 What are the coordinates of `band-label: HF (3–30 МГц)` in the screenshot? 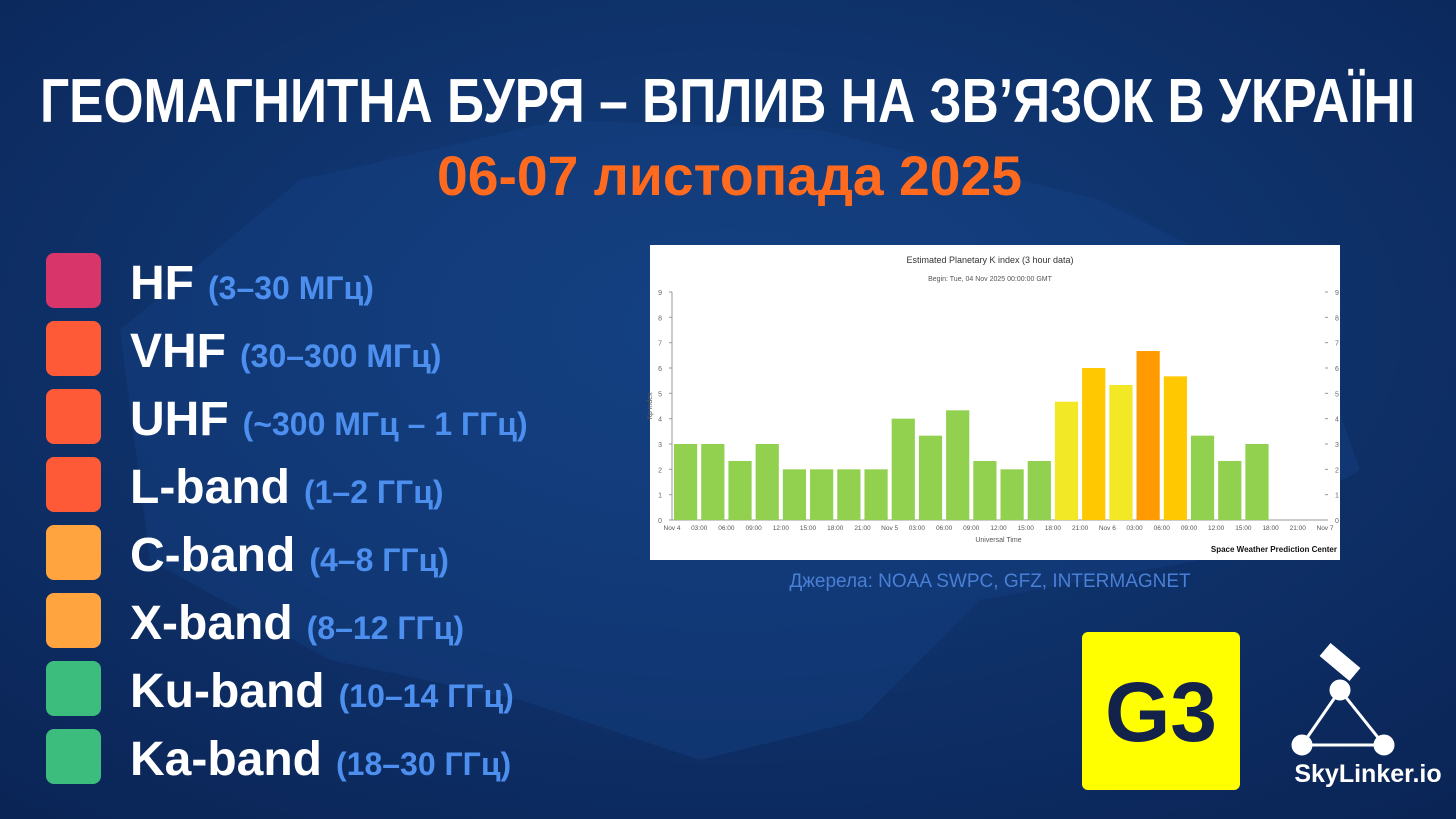 It's located at (252, 283).